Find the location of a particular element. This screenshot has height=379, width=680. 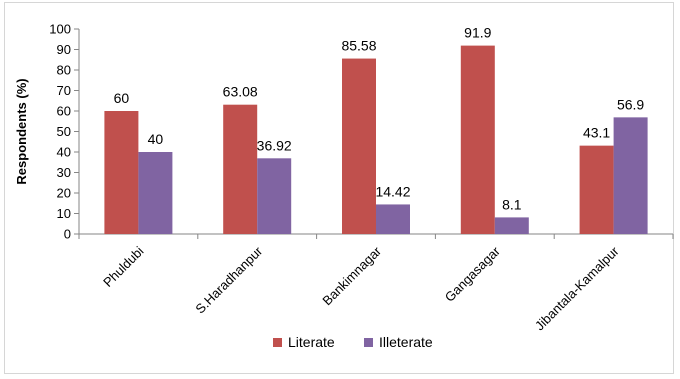

legend-label-literate: Literate is located at coordinates (311, 342).